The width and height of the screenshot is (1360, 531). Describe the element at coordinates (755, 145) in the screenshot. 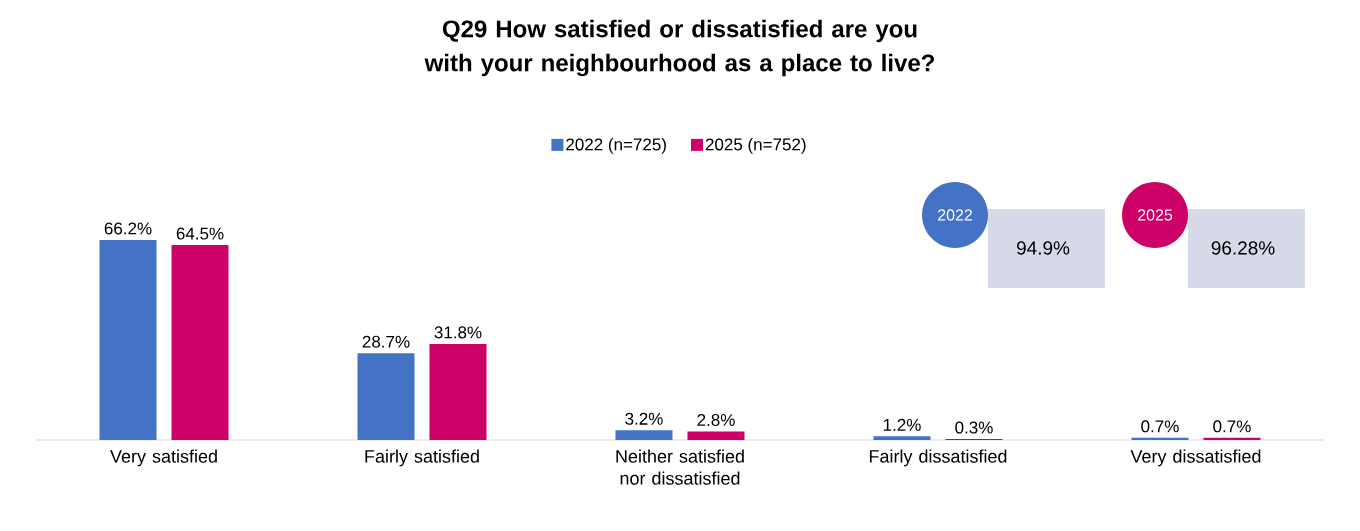

I see `legend-label: 2025 (n=752)` at that location.